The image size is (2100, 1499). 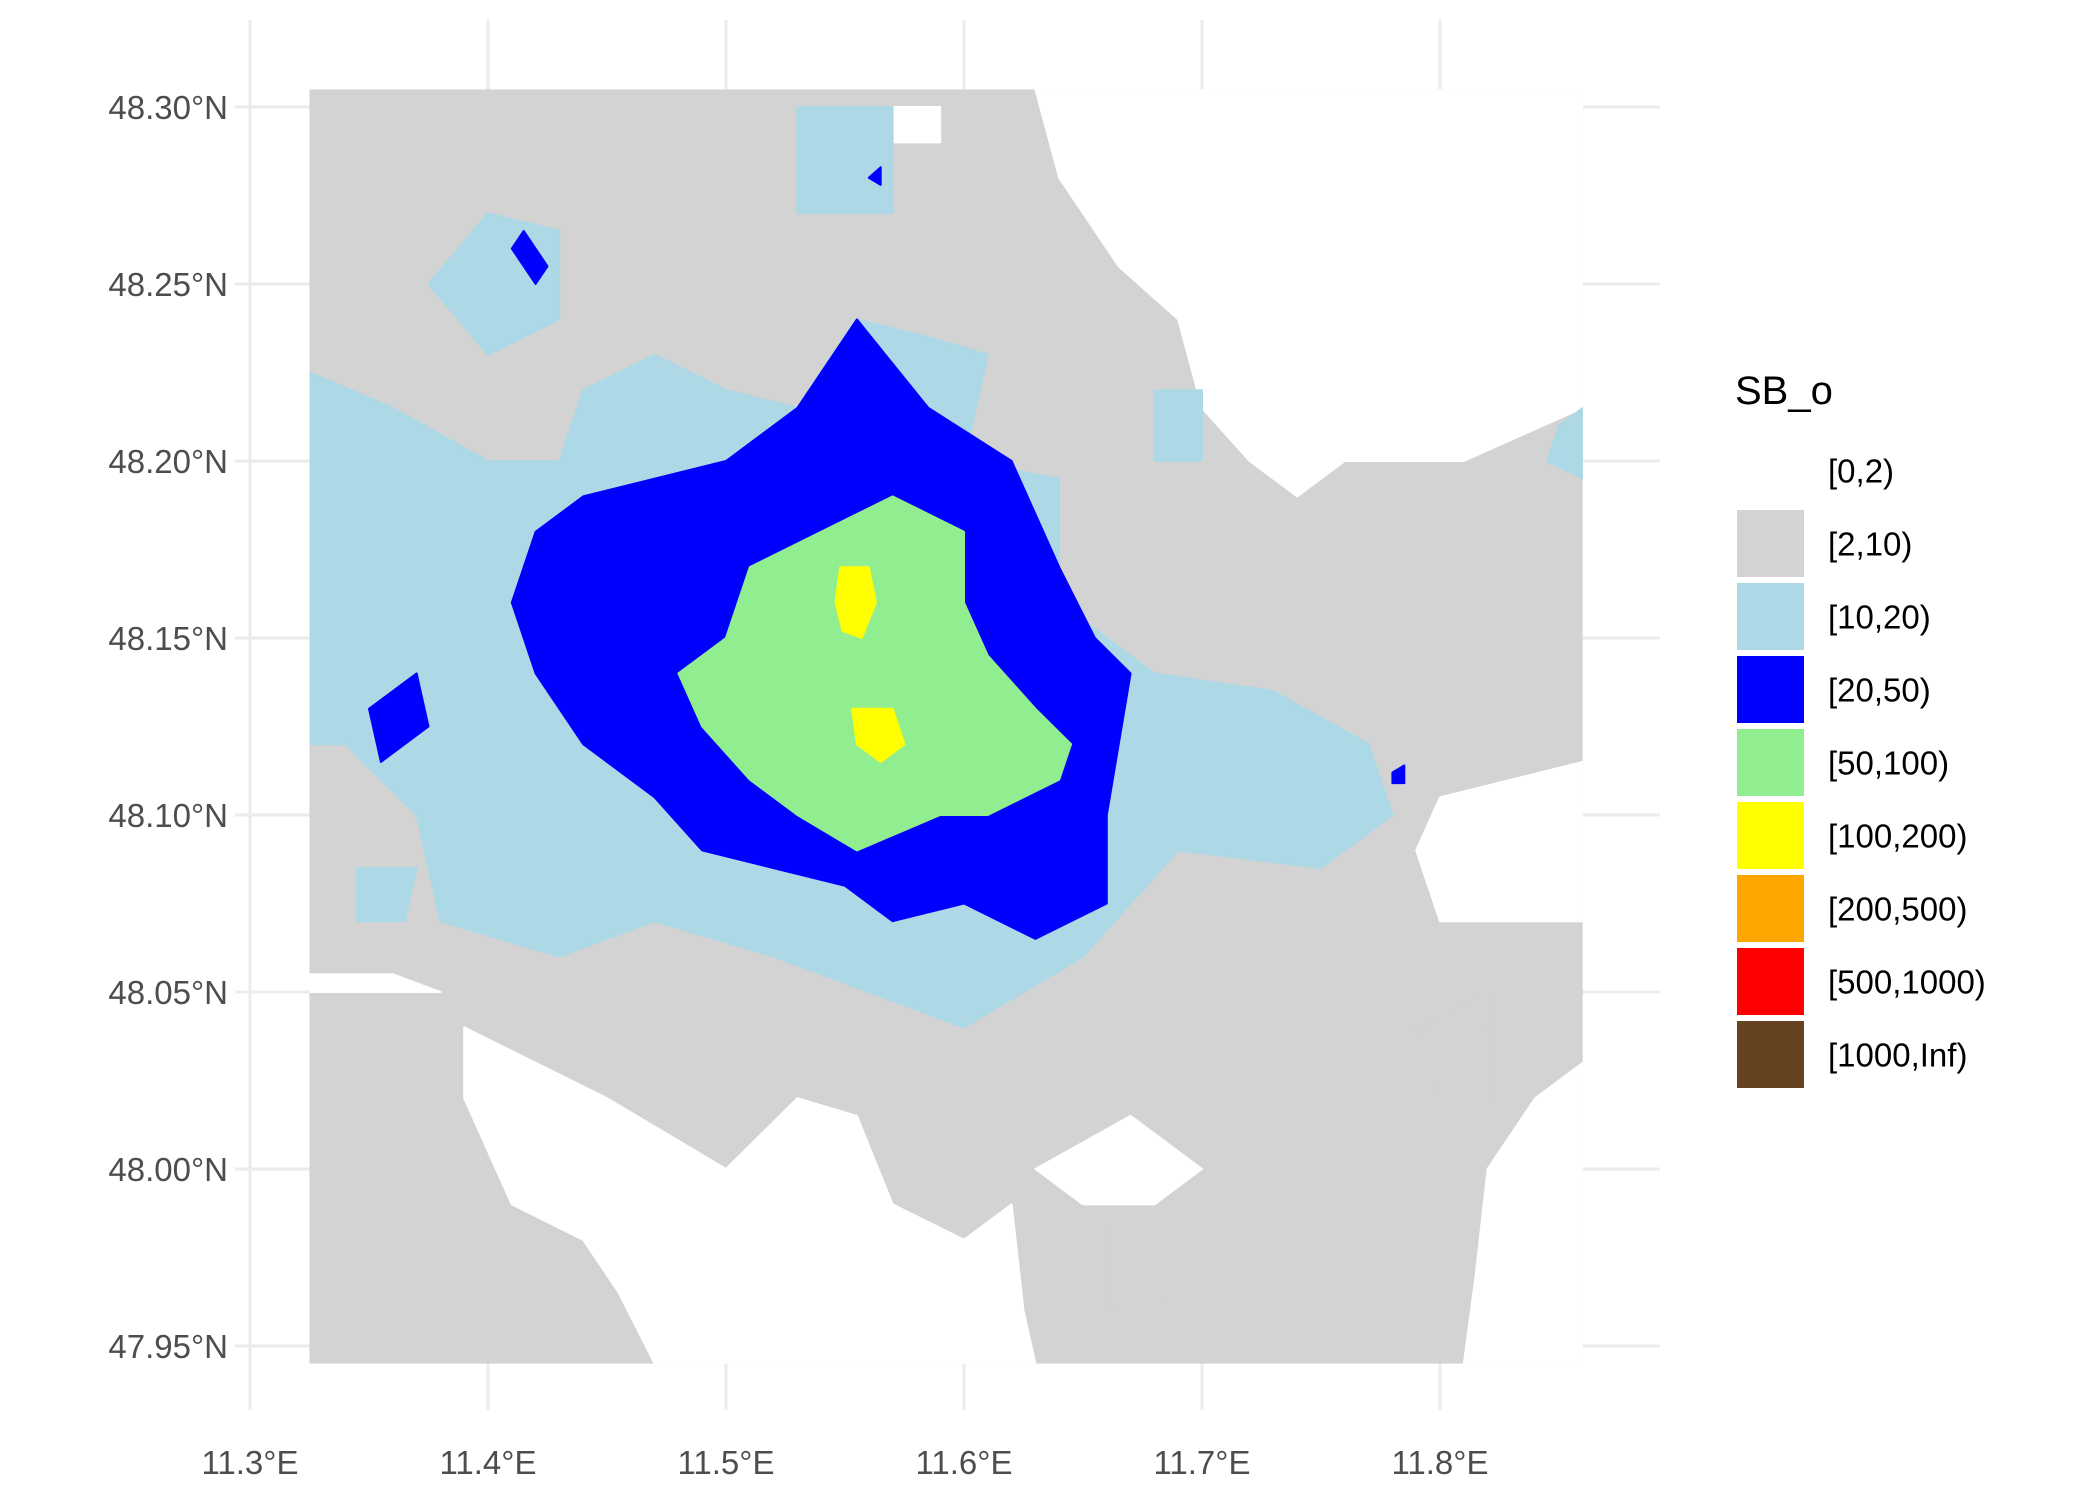 I want to click on y-tick-label: 47.95°N, so click(x=168, y=1346).